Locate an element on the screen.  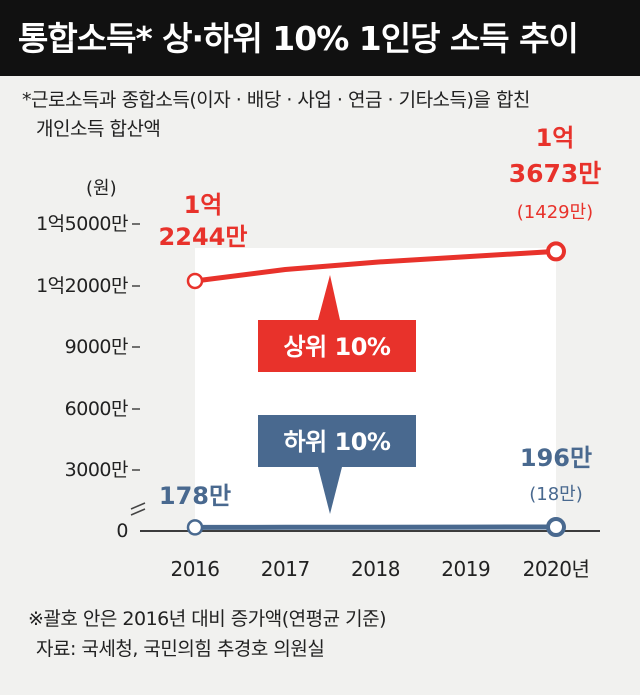
y-tick-label: 9000만 is located at coordinates (96, 347).